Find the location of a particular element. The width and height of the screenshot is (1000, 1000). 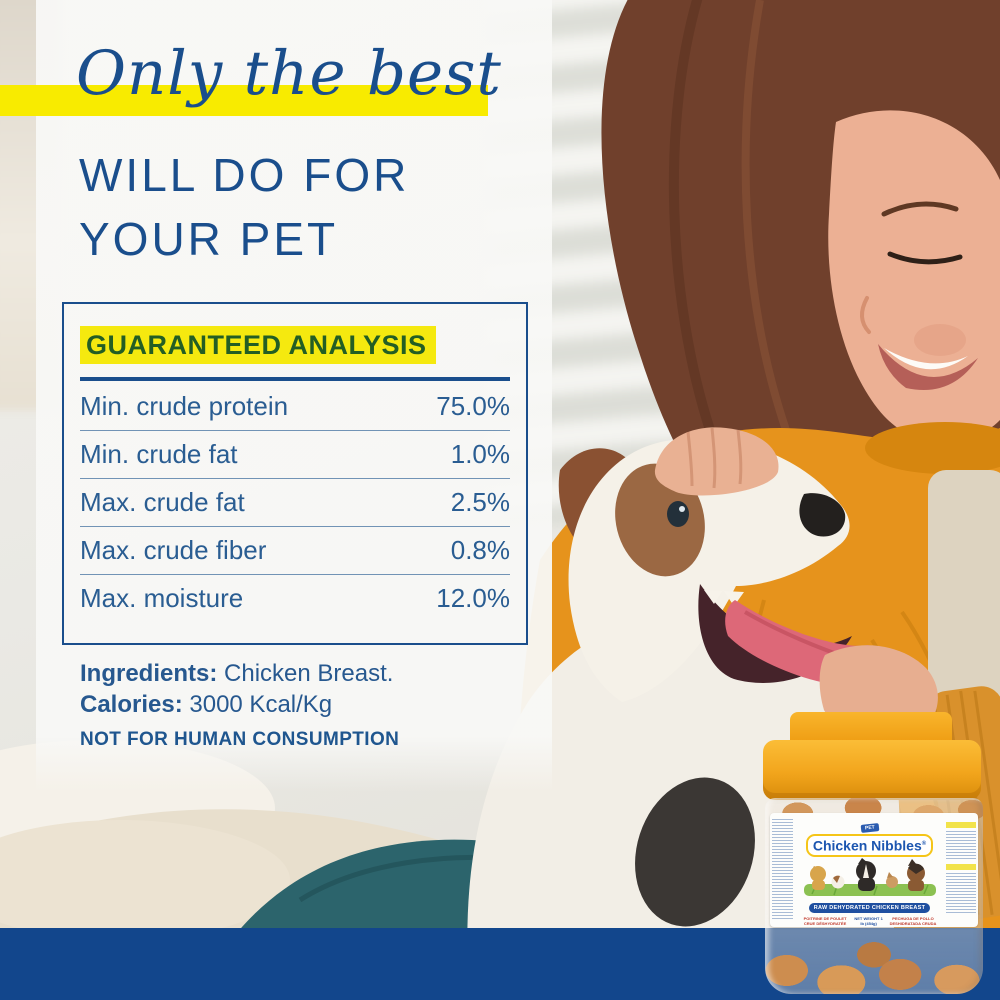

label-left-panel is located at coordinates (782, 870).